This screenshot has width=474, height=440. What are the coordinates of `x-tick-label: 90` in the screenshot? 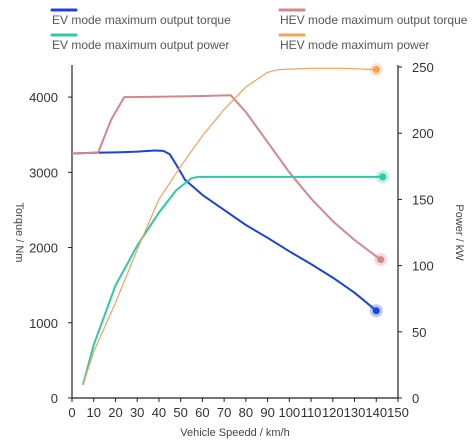 It's located at (267, 412).